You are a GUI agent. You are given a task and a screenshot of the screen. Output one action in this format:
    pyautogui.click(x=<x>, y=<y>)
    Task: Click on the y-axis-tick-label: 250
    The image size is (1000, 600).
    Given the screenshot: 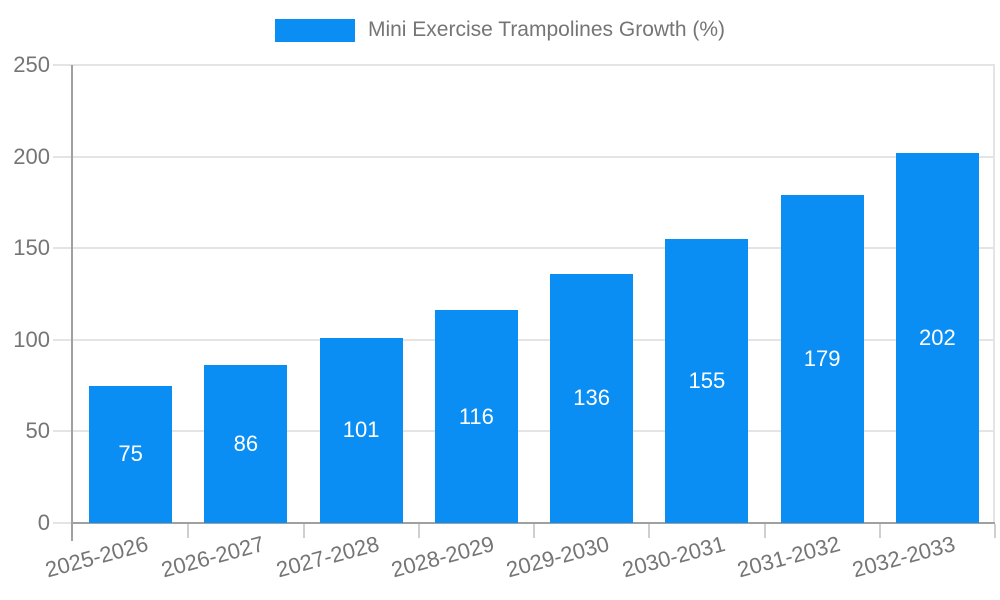 What is the action you would take?
    pyautogui.click(x=31, y=64)
    